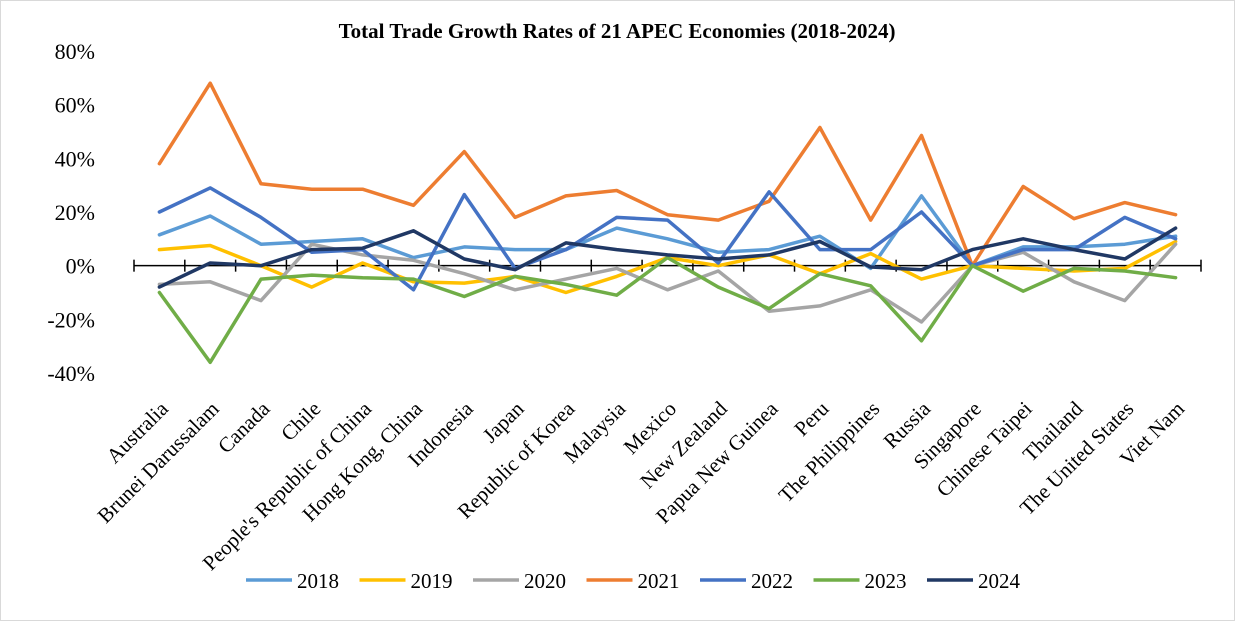 The height and width of the screenshot is (621, 1235). Describe the element at coordinates (746, 581) in the screenshot. I see `legend-item-2022: 2022` at that location.